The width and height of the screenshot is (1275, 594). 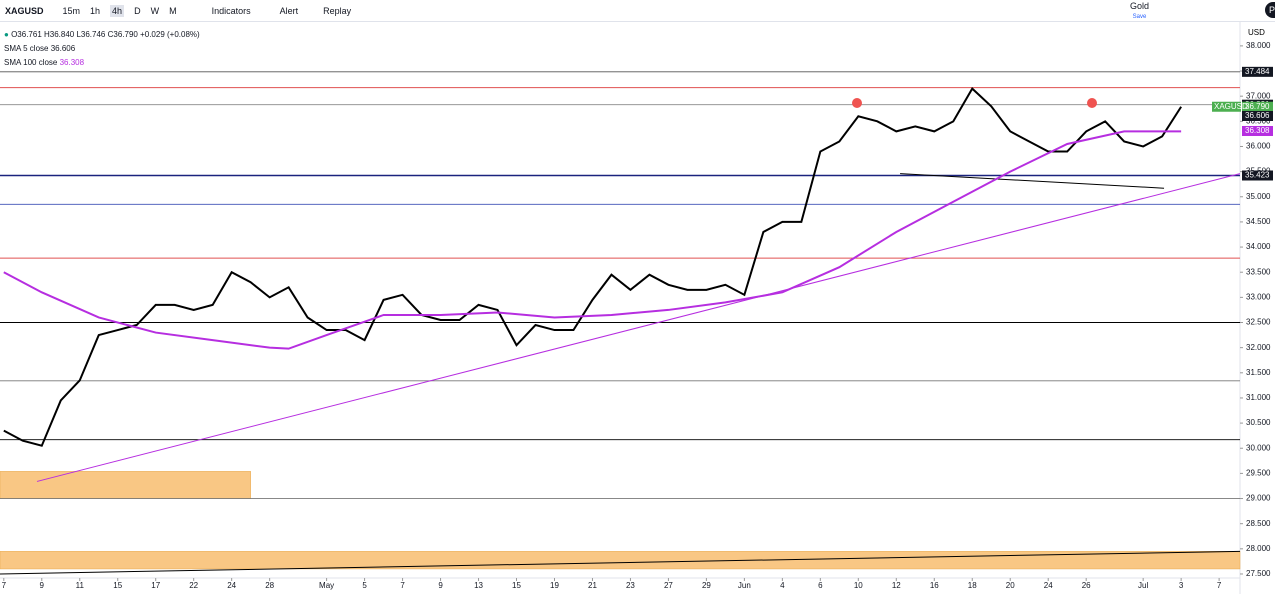 I want to click on interval: D, so click(x=137, y=10).